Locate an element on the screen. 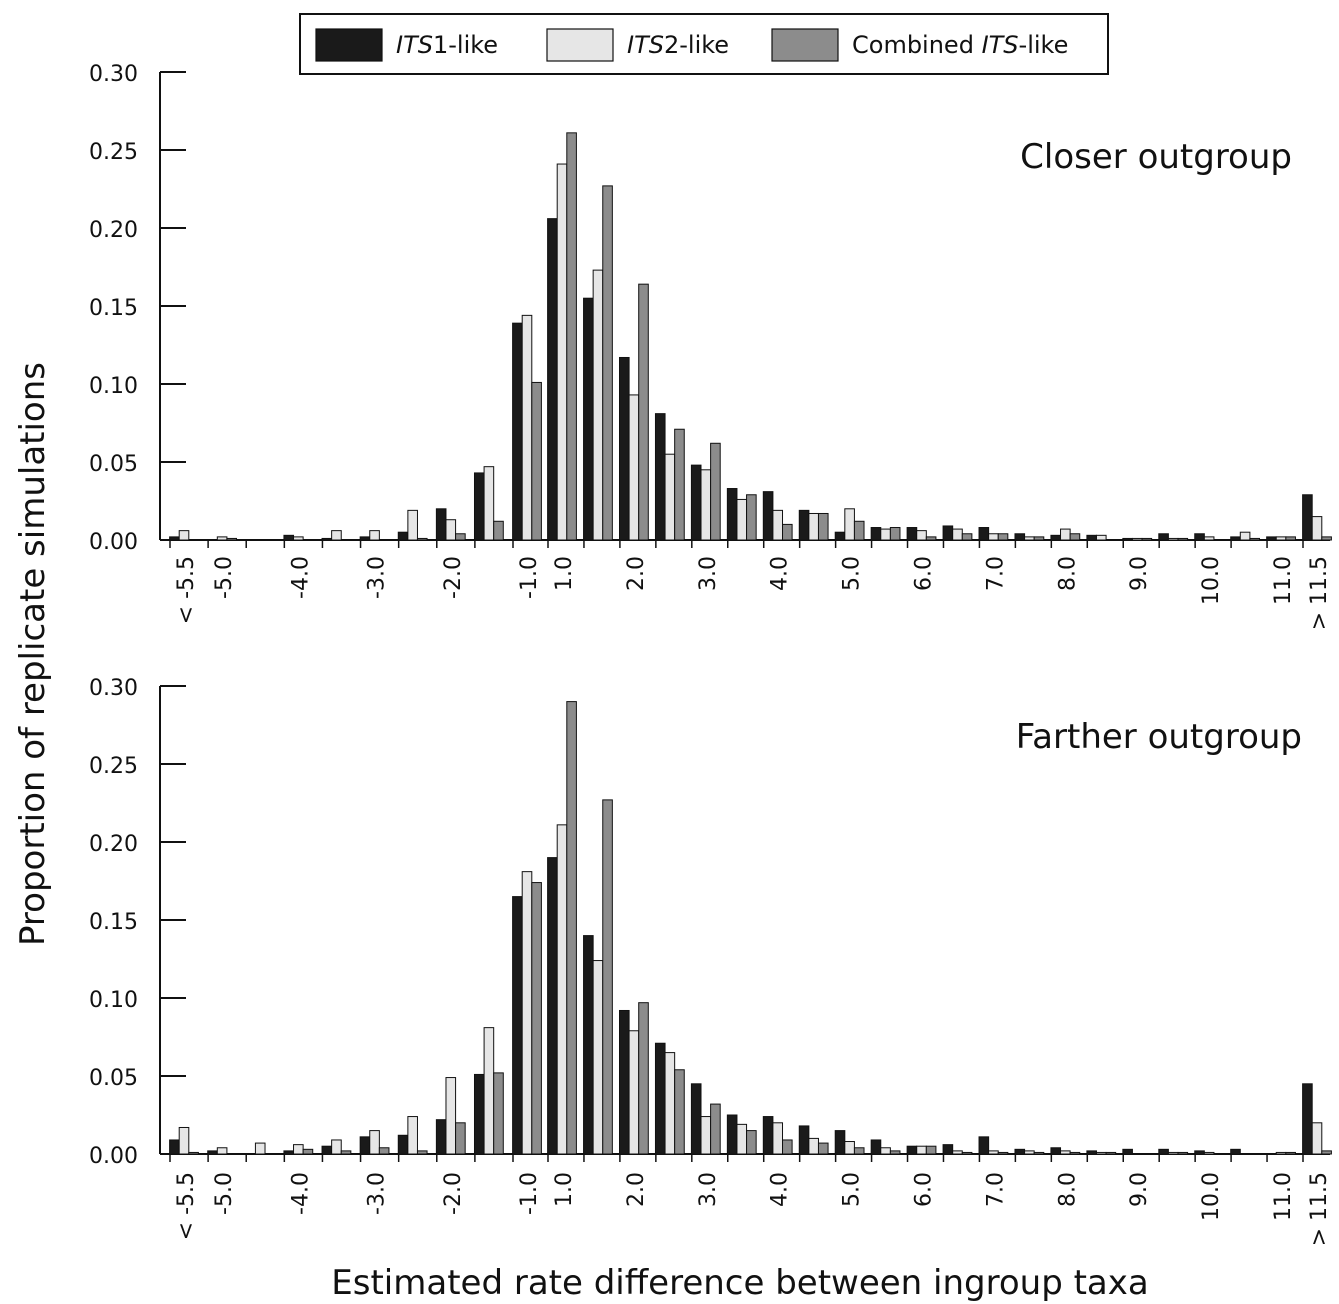 This screenshot has height=1304, width=1339. x-tick-label: 9.0 is located at coordinates (1139, 573).